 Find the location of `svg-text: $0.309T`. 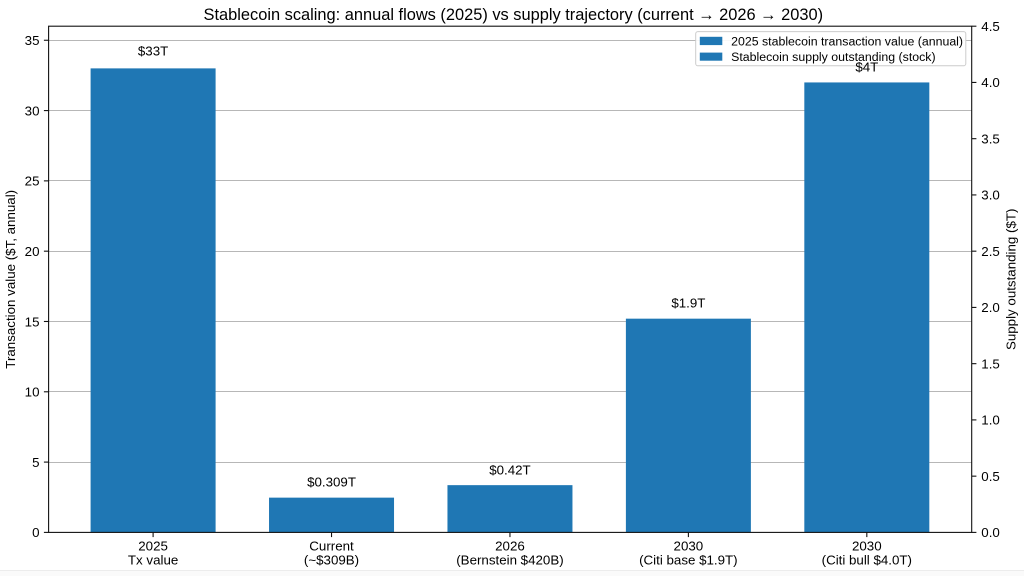

svg-text: $0.309T is located at coordinates (331, 482).